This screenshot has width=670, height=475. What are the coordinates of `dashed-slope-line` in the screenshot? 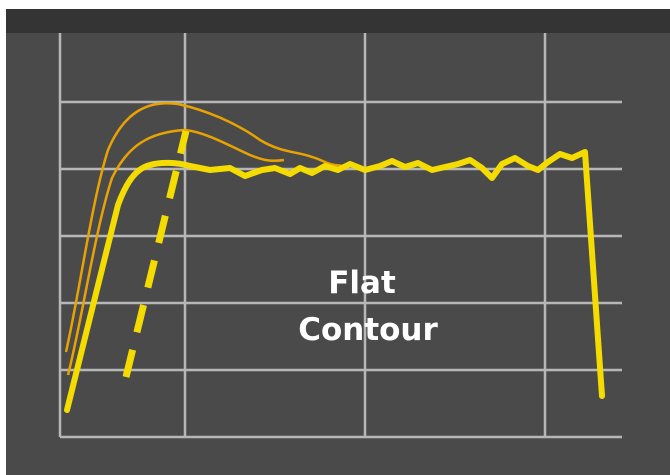 It's located at (156, 254).